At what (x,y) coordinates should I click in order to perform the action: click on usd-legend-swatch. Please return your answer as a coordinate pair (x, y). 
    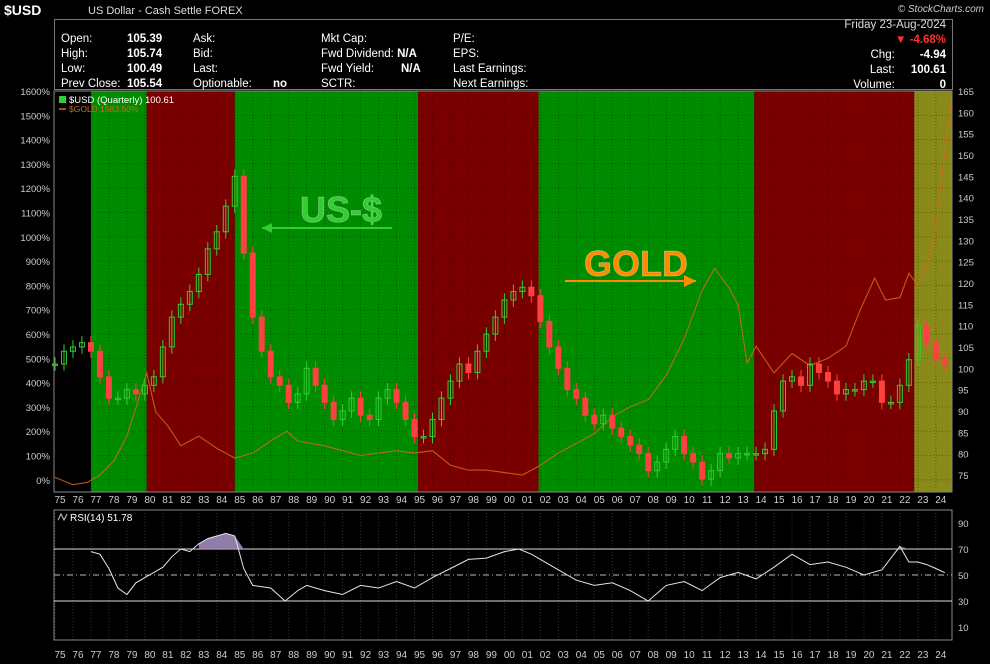
    Looking at the image, I should click on (62, 99).